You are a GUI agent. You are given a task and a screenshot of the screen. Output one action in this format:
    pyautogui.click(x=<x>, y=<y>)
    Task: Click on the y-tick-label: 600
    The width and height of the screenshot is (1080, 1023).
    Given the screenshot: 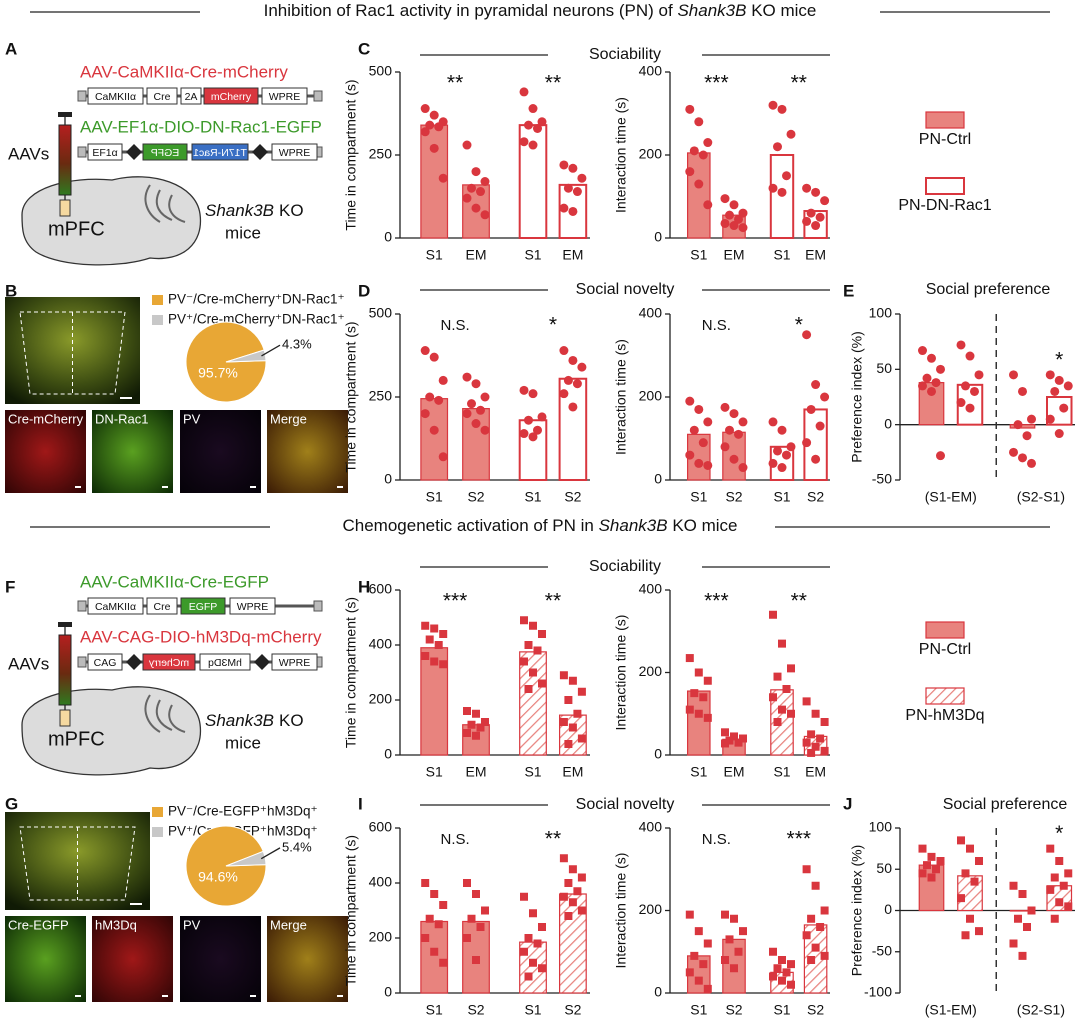 What is the action you would take?
    pyautogui.click(x=381, y=589)
    